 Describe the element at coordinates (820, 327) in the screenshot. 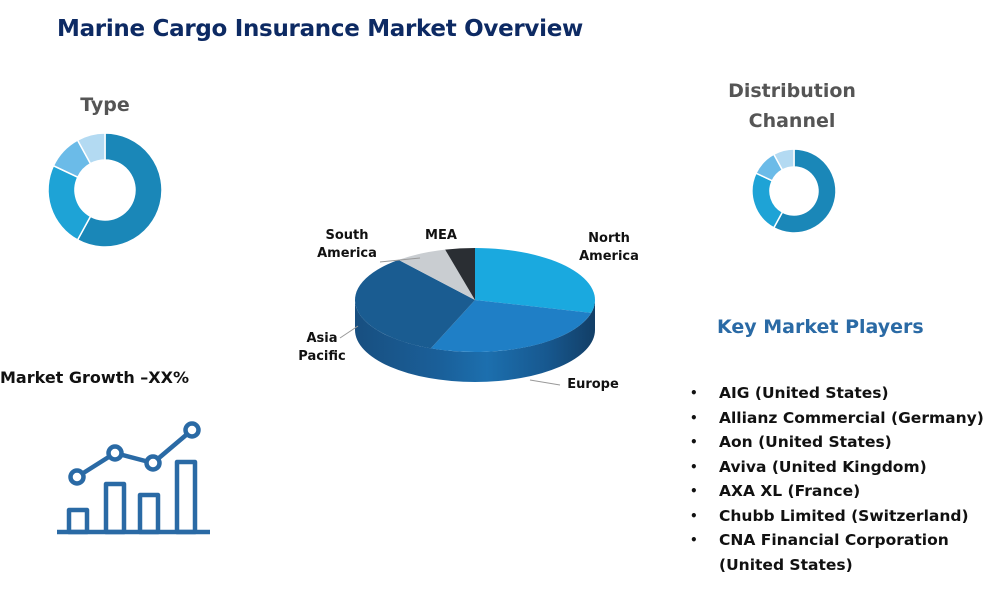

I see `key-players-title: Key Market Players` at that location.